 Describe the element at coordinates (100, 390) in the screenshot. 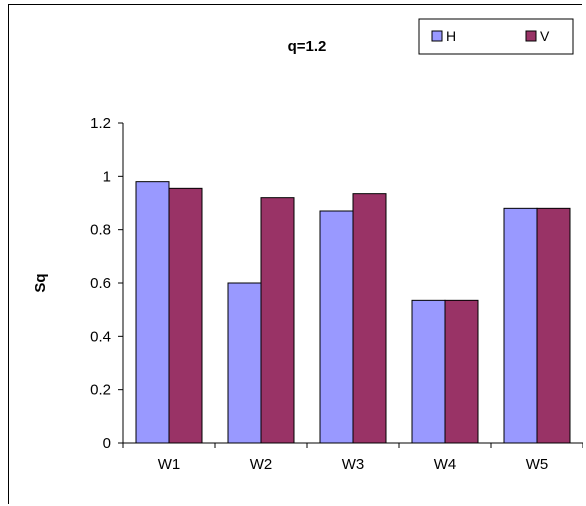

I see `y-tick-label: 0.2` at that location.